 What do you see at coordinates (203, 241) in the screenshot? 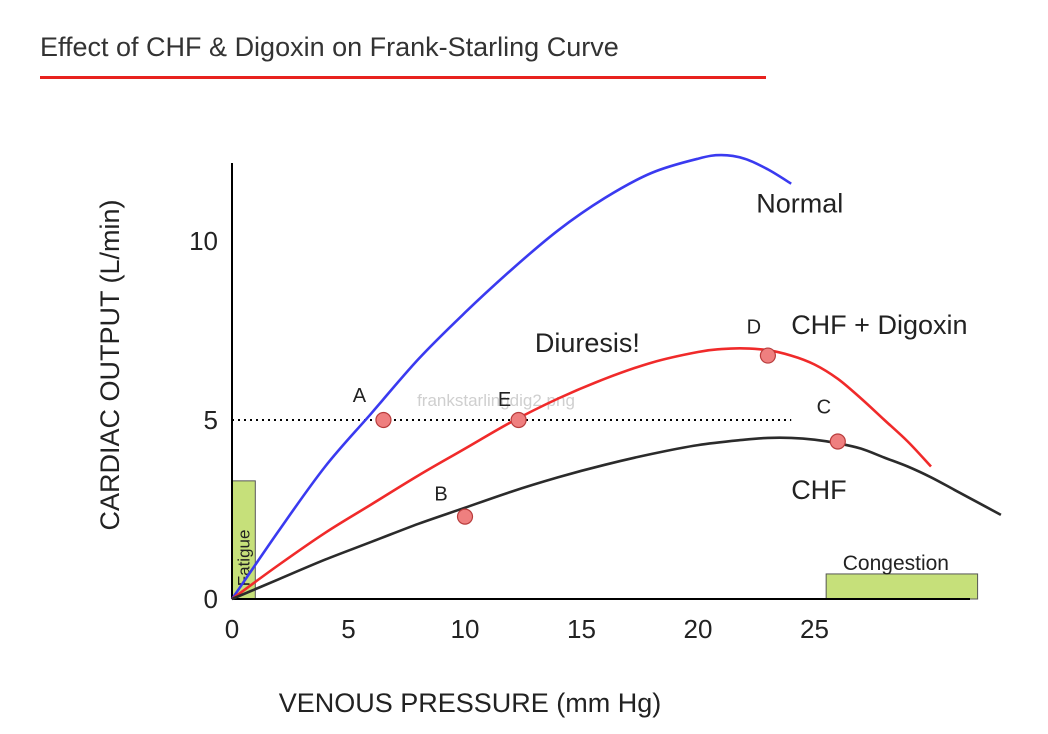
I see `y-tick-label: 10` at bounding box center [203, 241].